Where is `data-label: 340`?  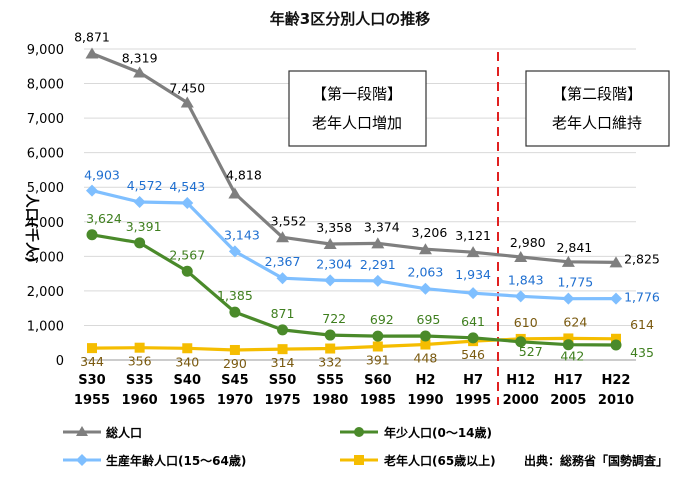 data-label: 340 is located at coordinates (187, 361).